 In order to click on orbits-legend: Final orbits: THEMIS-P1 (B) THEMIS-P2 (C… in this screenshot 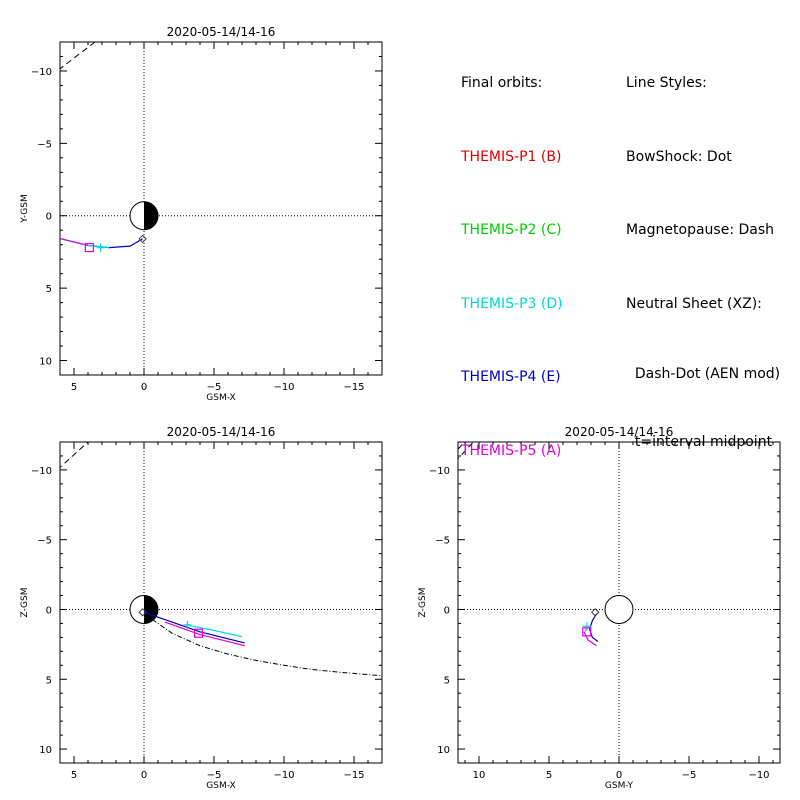, I will do `click(512, 255)`.